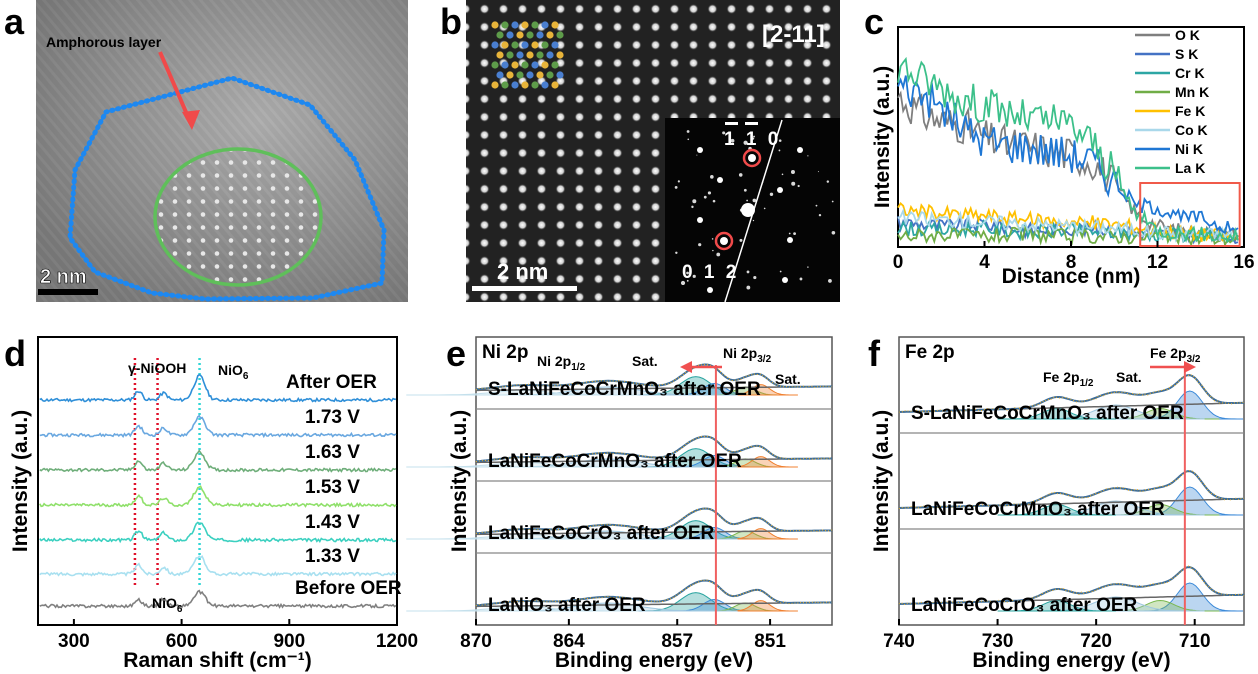 The width and height of the screenshot is (1258, 674). What do you see at coordinates (451, 21) in the screenshot?
I see `panel-label-b: b` at bounding box center [451, 21].